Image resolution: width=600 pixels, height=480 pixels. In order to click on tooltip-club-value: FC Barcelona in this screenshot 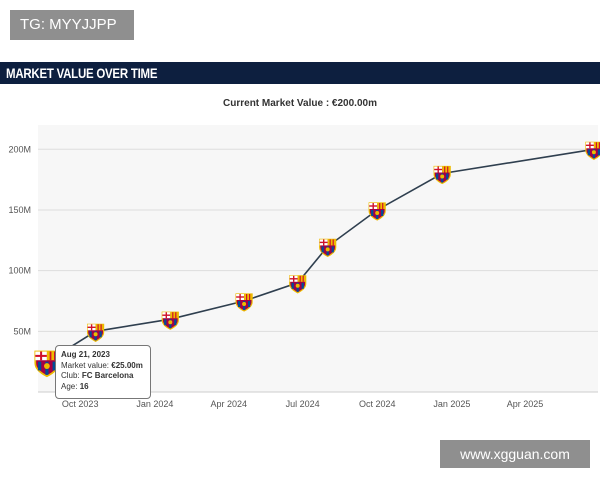, I will do `click(107, 375)`.